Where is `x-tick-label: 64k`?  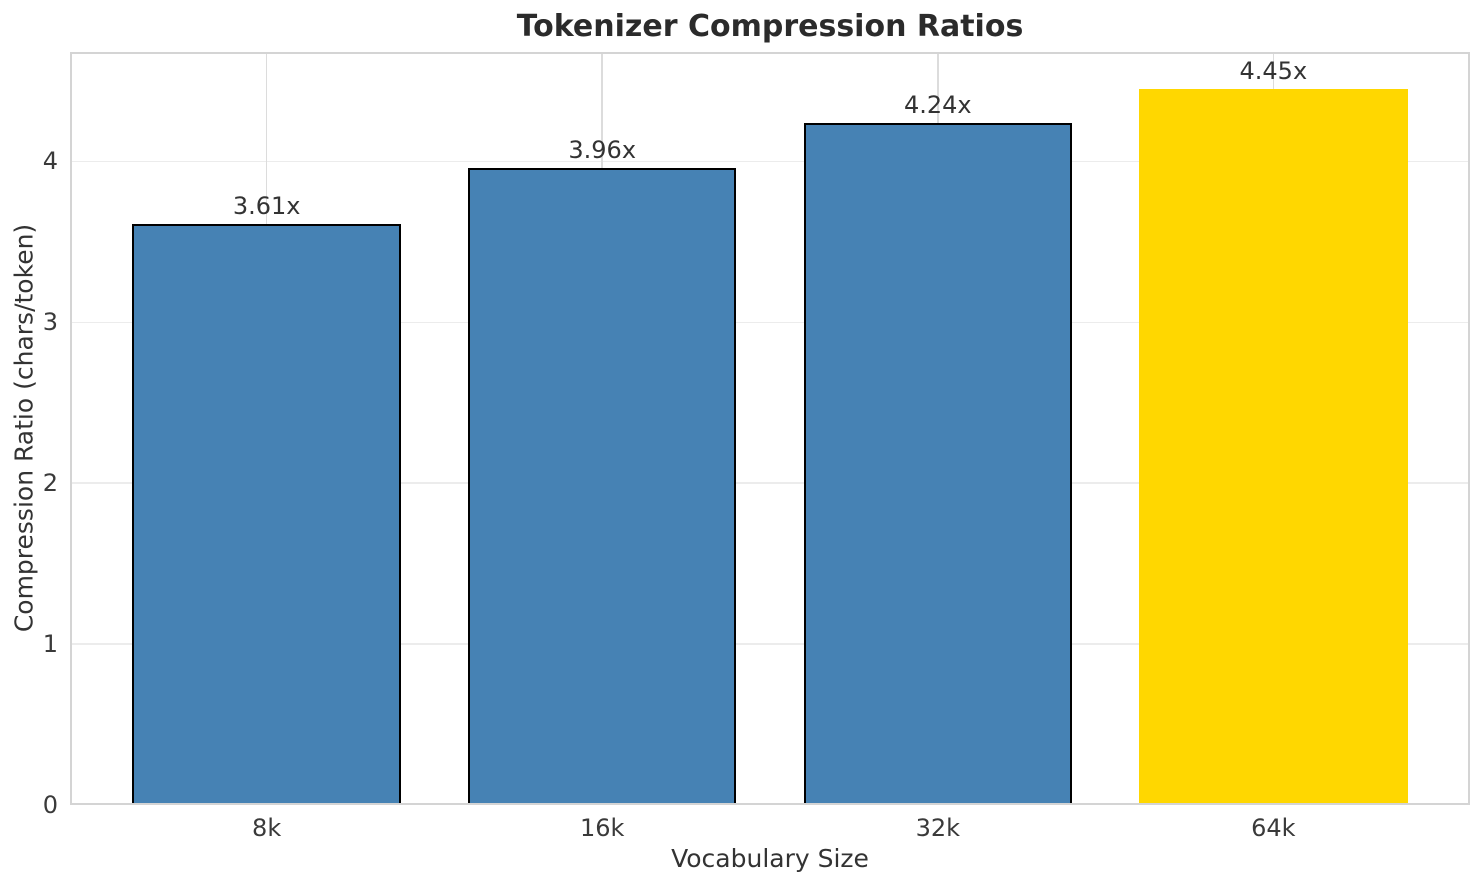 x-tick-label: 64k is located at coordinates (1273, 828).